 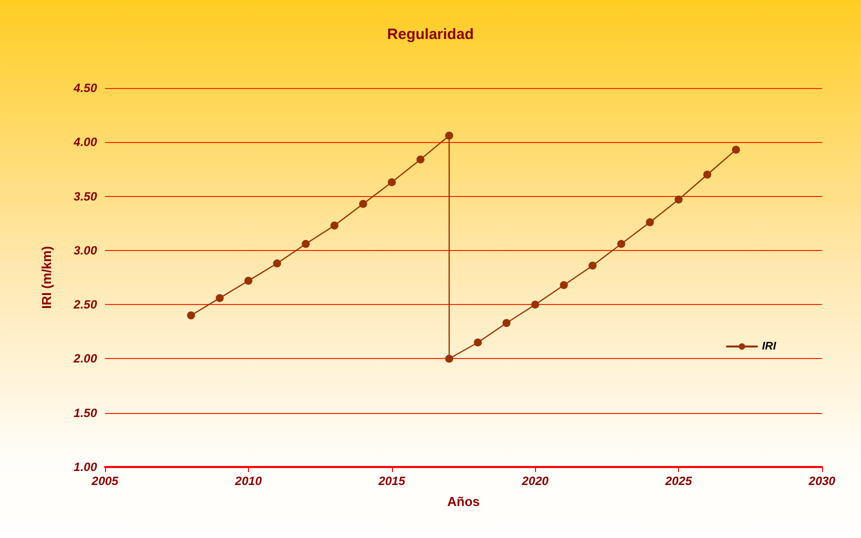 I want to click on x-tick-label: 2025, so click(x=678, y=481).